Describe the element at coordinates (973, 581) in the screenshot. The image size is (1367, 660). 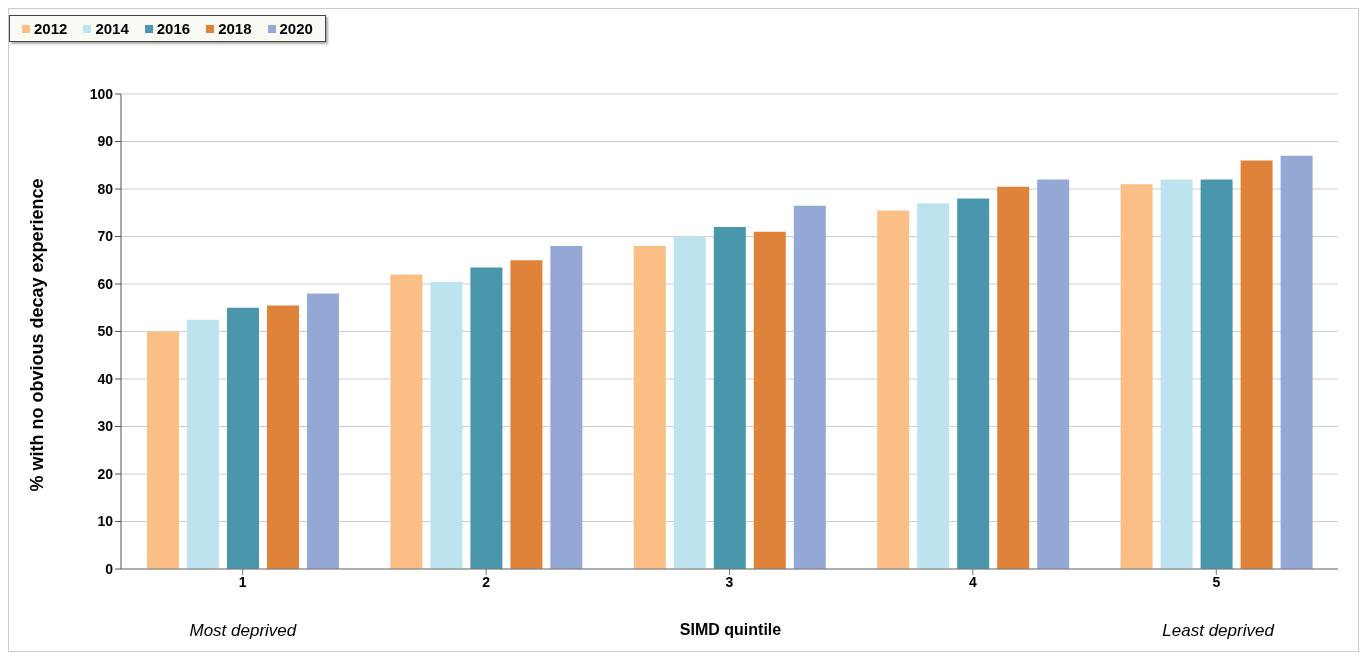
I see `x-tick-label: 4` at that location.